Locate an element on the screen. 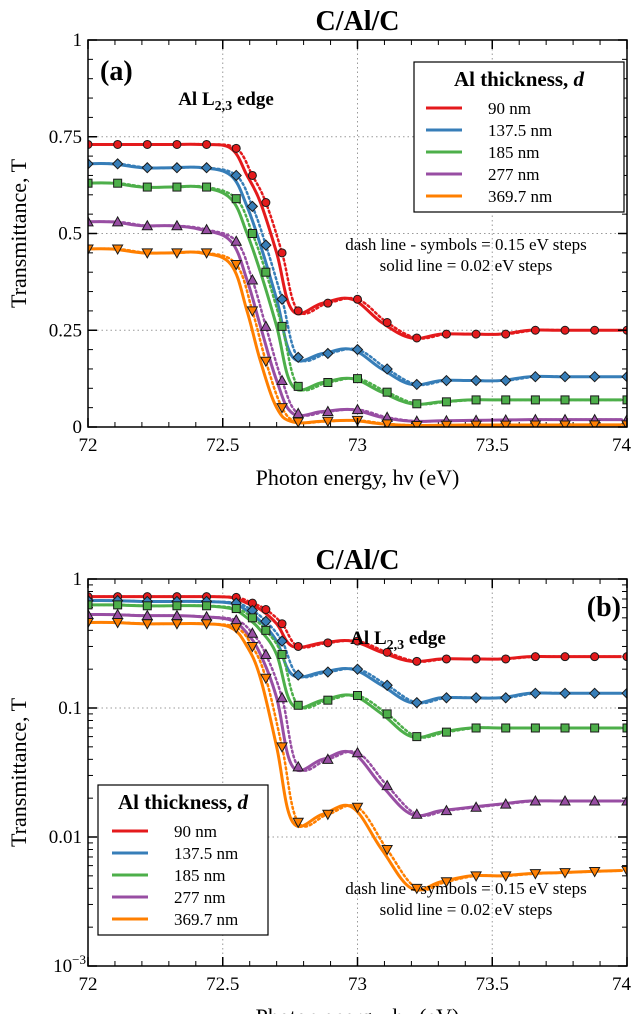  y-tick-label: 10−3 is located at coordinates (69, 964).